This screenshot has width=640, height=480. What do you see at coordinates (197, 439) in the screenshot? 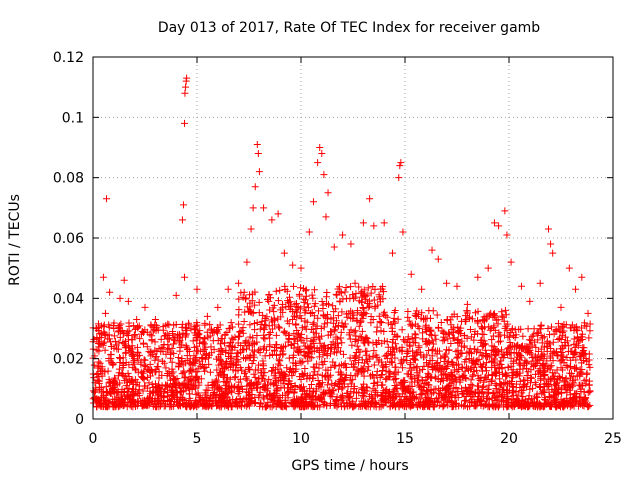
I see `x-tick-label: 5` at bounding box center [197, 439].